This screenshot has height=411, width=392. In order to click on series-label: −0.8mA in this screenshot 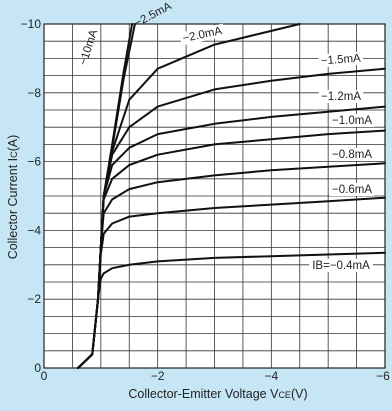, I will do `click(352, 154)`.